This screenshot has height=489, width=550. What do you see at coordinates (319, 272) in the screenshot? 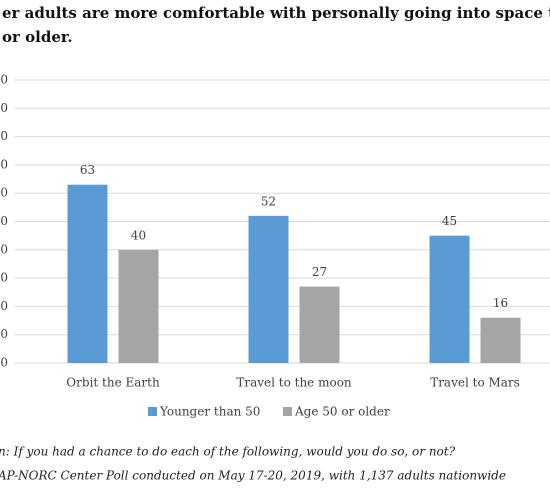
I see `data-label: 27` at bounding box center [319, 272].